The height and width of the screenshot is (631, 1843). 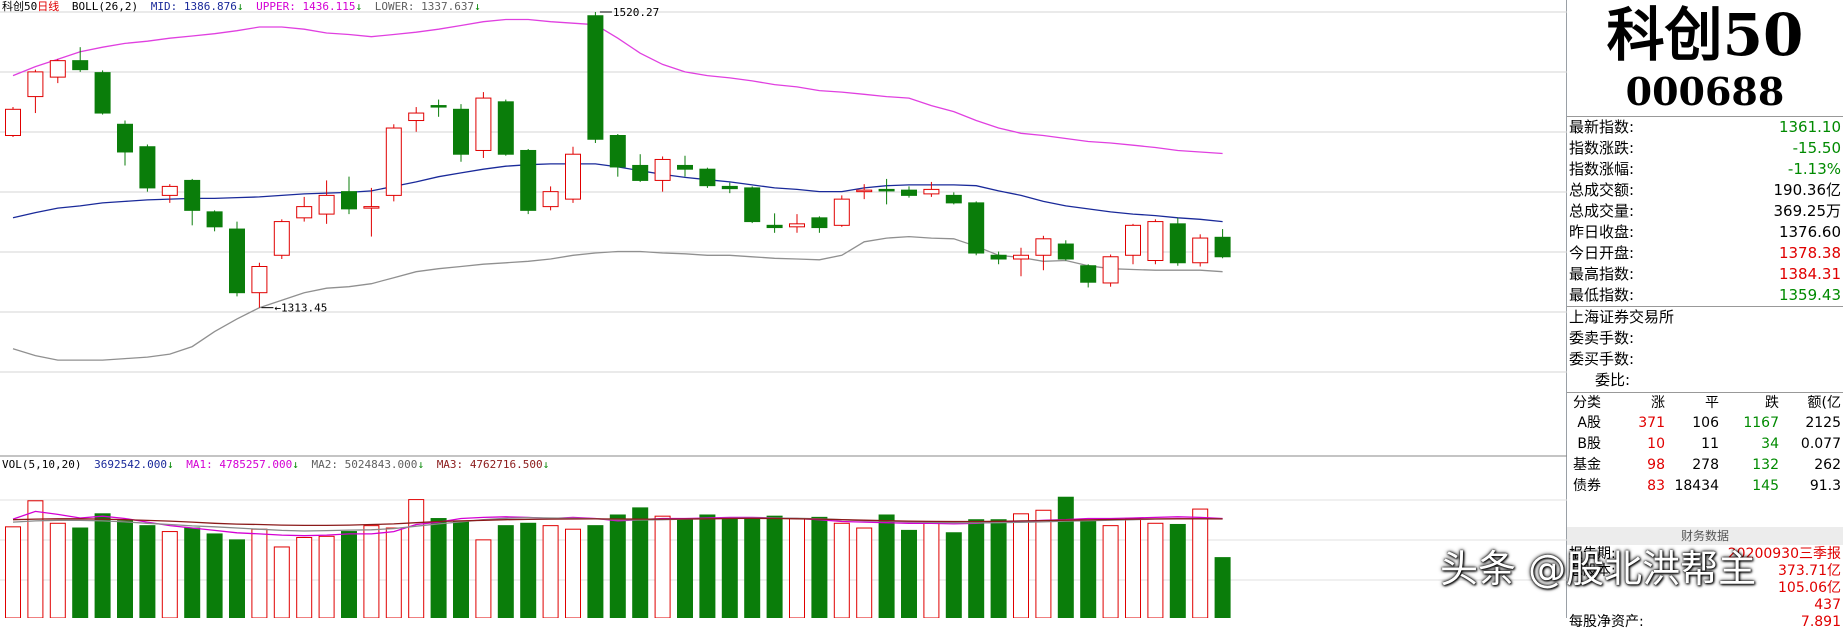 What do you see at coordinates (368, 464) in the screenshot?
I see `vol-ma2: MA2: 5024843.000↓` at bounding box center [368, 464].